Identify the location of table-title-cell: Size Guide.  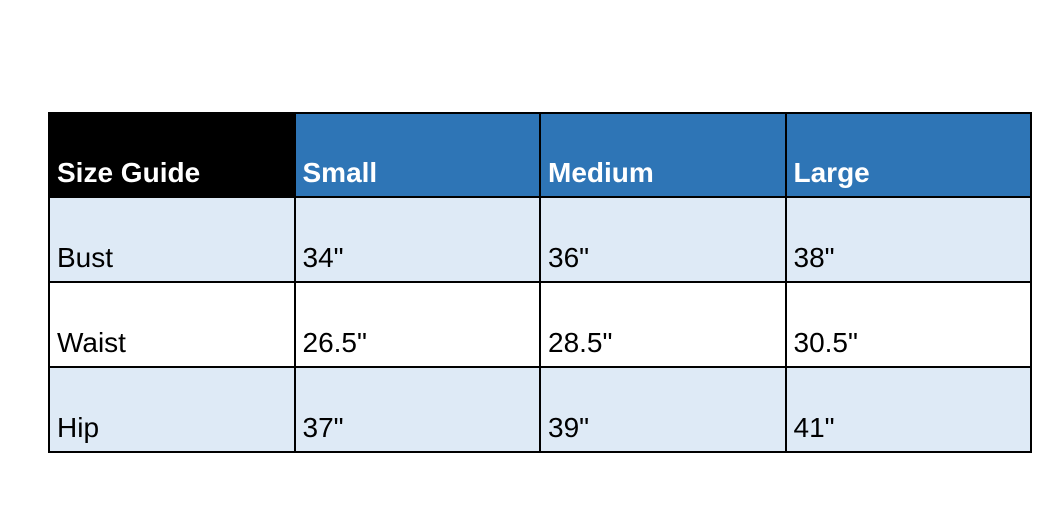
(172, 155).